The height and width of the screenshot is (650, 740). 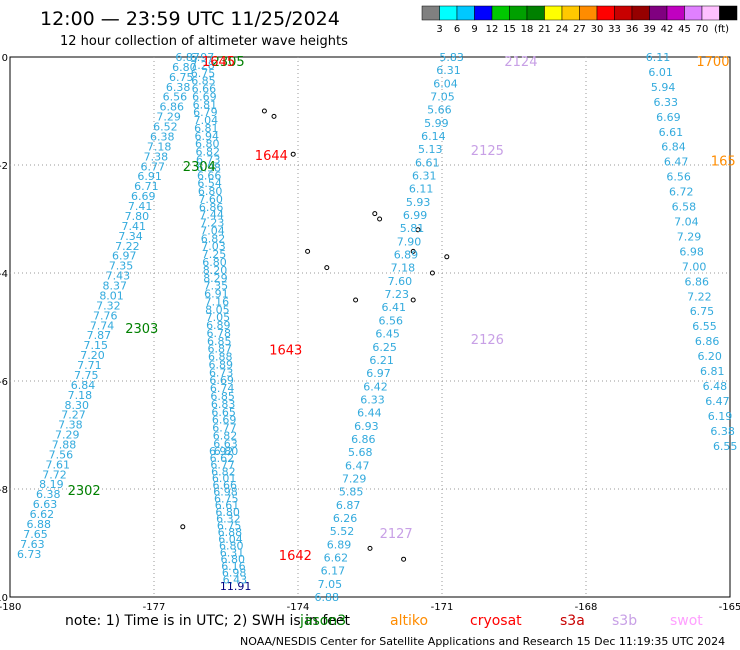 I want to click on wave-height-value: 6.47, so click(x=717, y=401).